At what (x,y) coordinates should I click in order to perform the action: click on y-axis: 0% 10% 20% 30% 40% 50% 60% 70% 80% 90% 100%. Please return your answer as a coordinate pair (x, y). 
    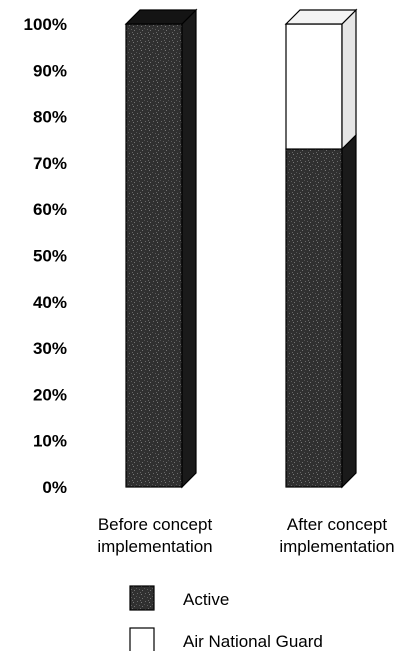
    Looking at the image, I should click on (45, 256).